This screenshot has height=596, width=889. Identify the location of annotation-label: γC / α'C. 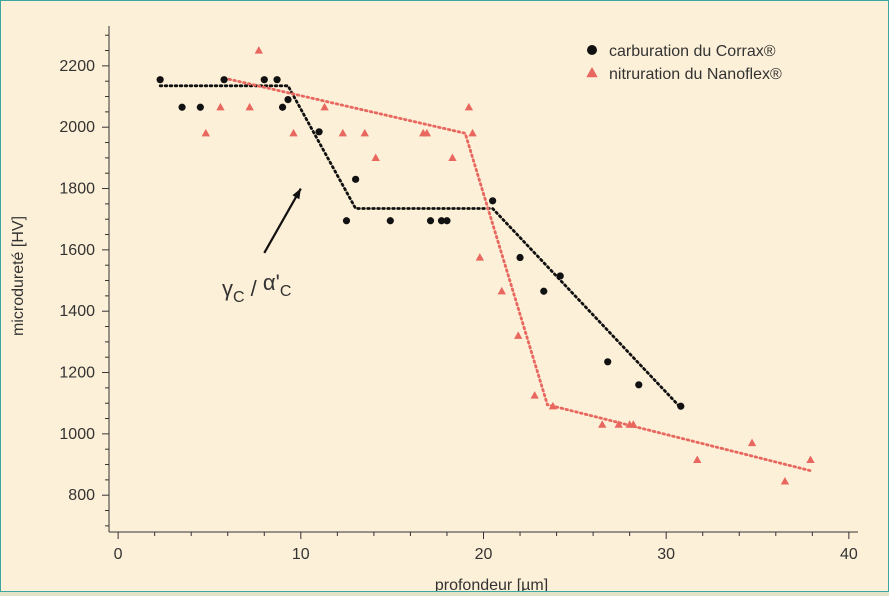
(256, 288).